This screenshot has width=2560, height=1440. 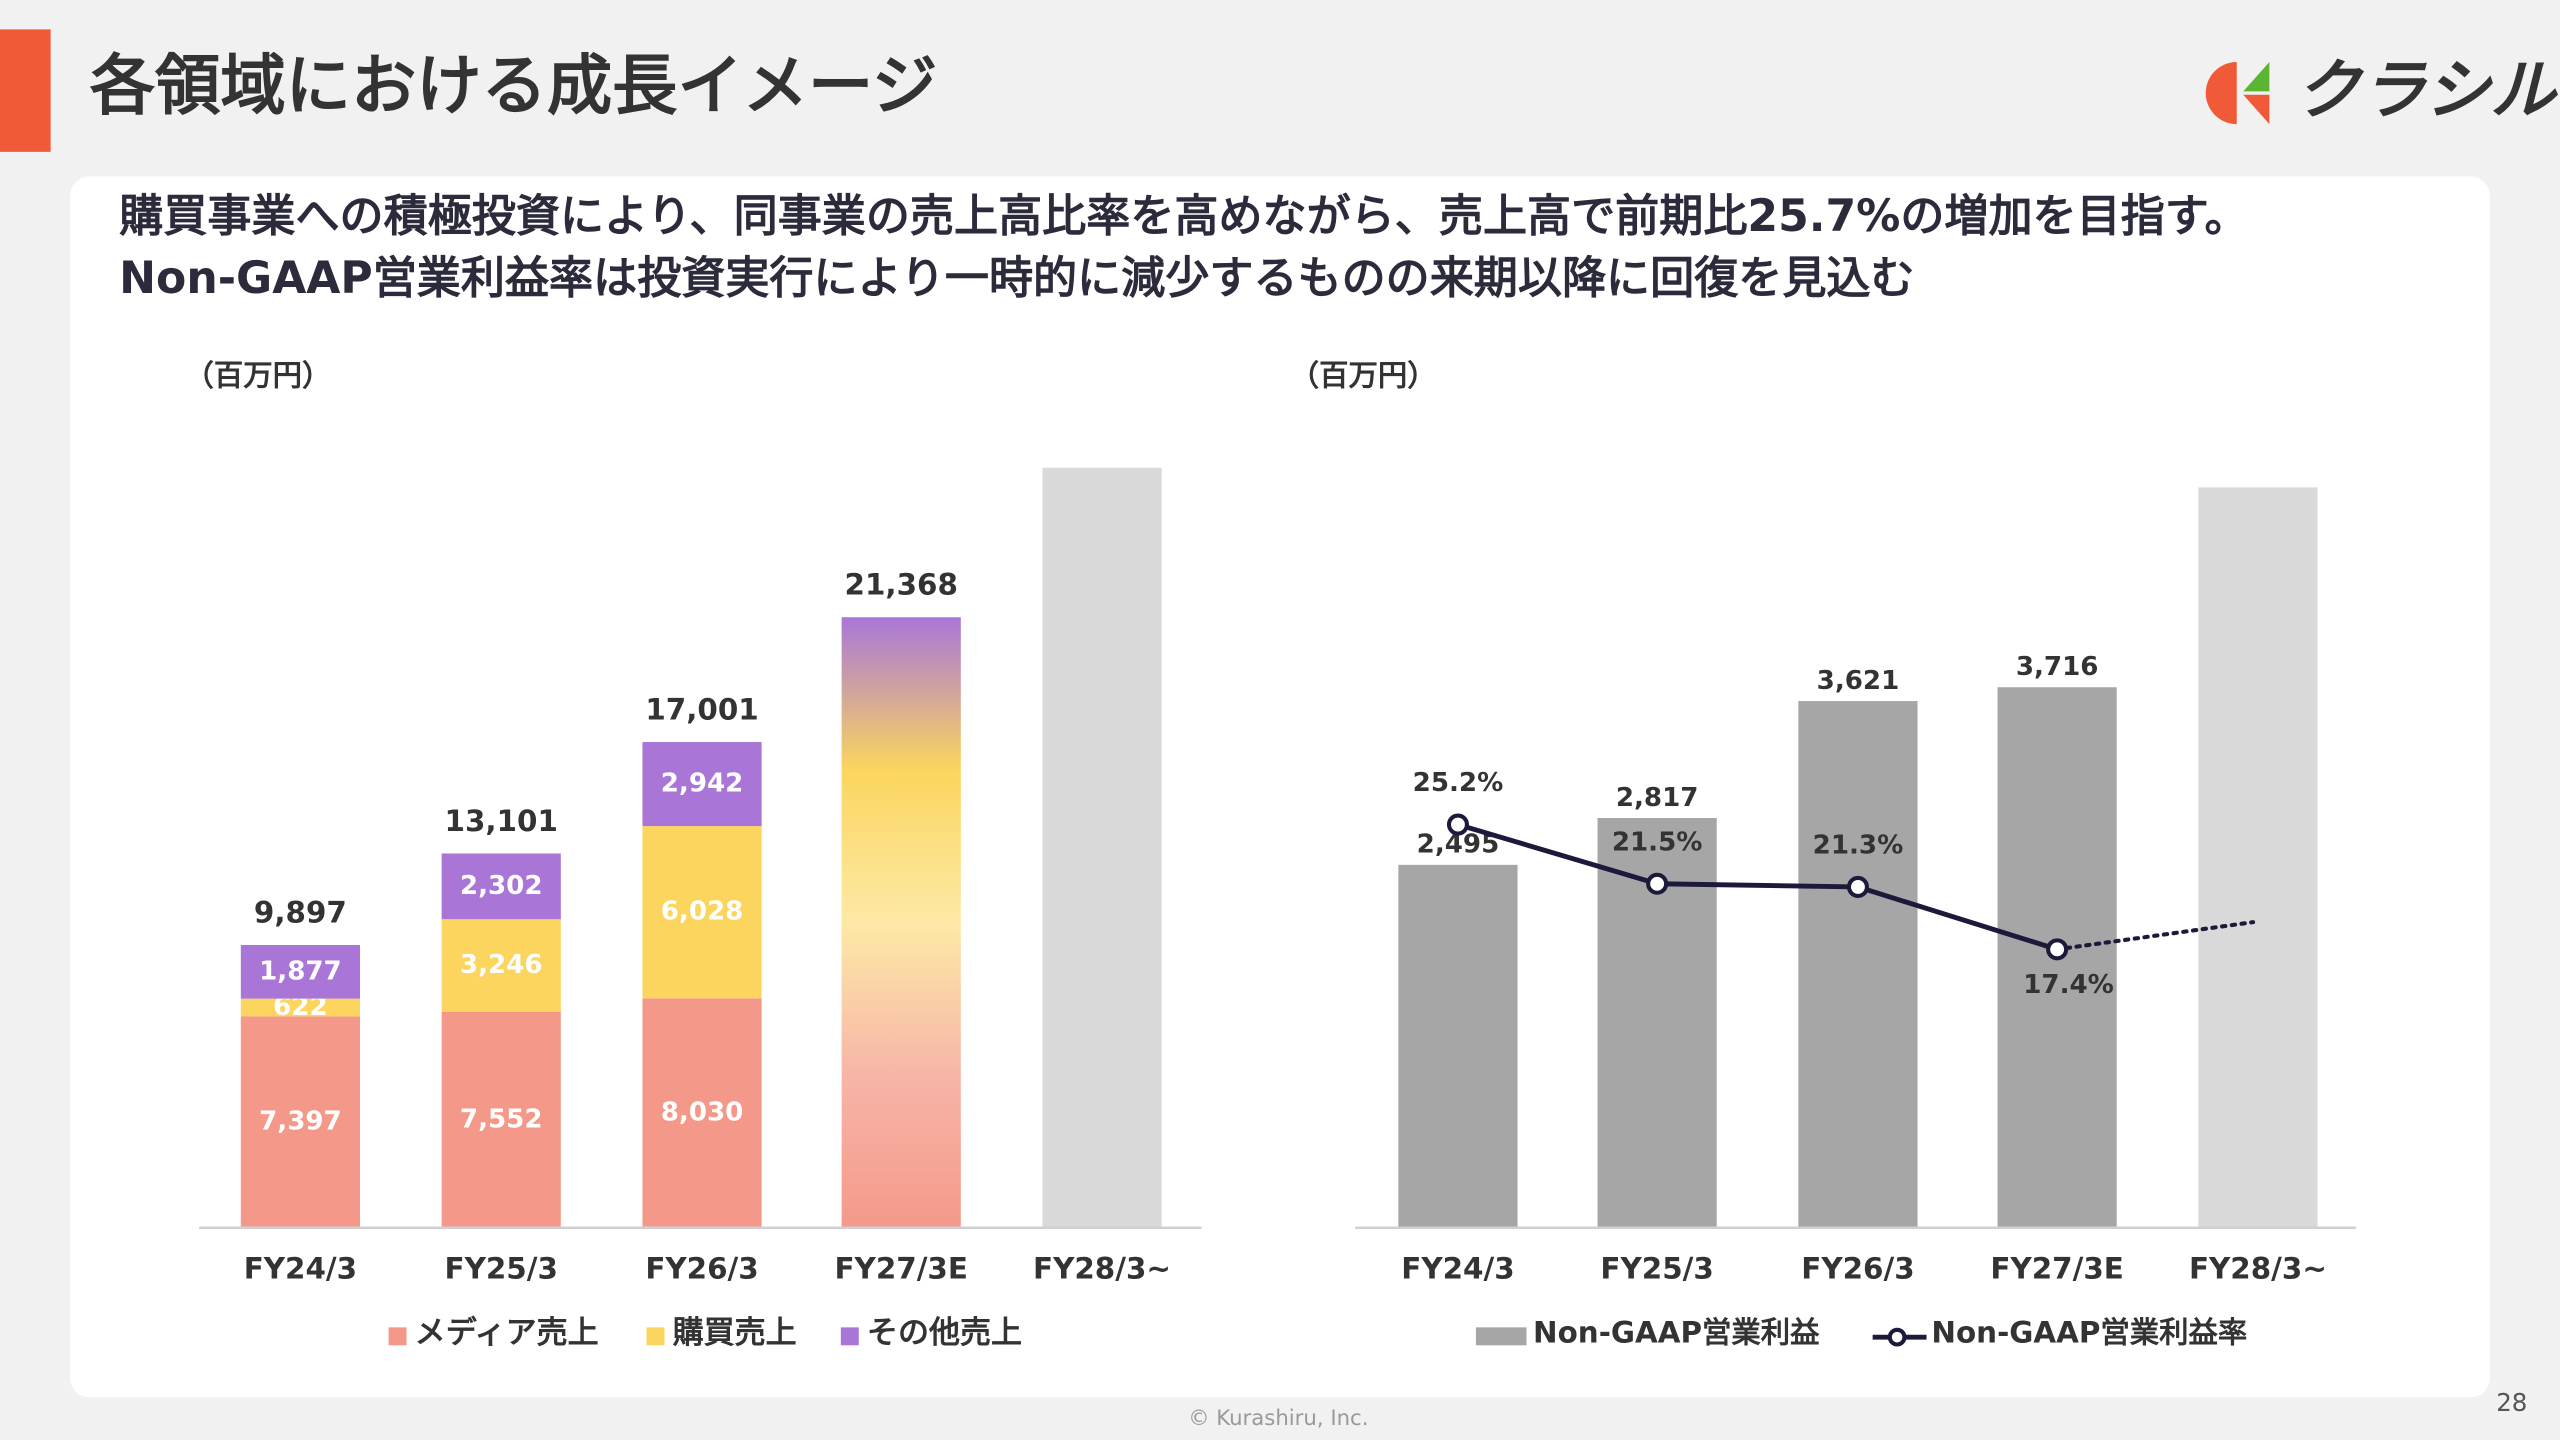 I want to click on bar-label: 3,621, so click(x=1858, y=681).